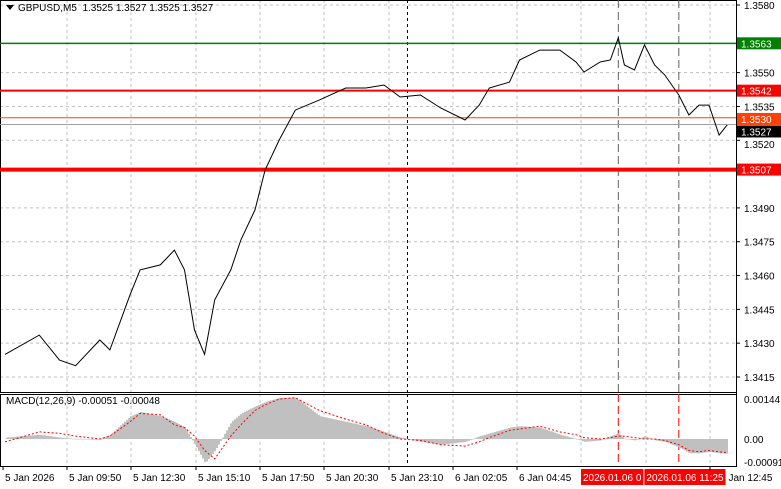  I want to click on macd-axis-label: 0.00, so click(754, 440).